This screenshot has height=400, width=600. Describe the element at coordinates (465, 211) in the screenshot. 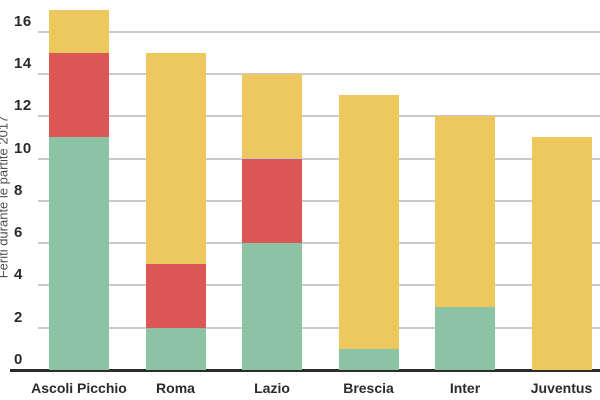

I see `bar-inter-top-yellow-segment` at that location.